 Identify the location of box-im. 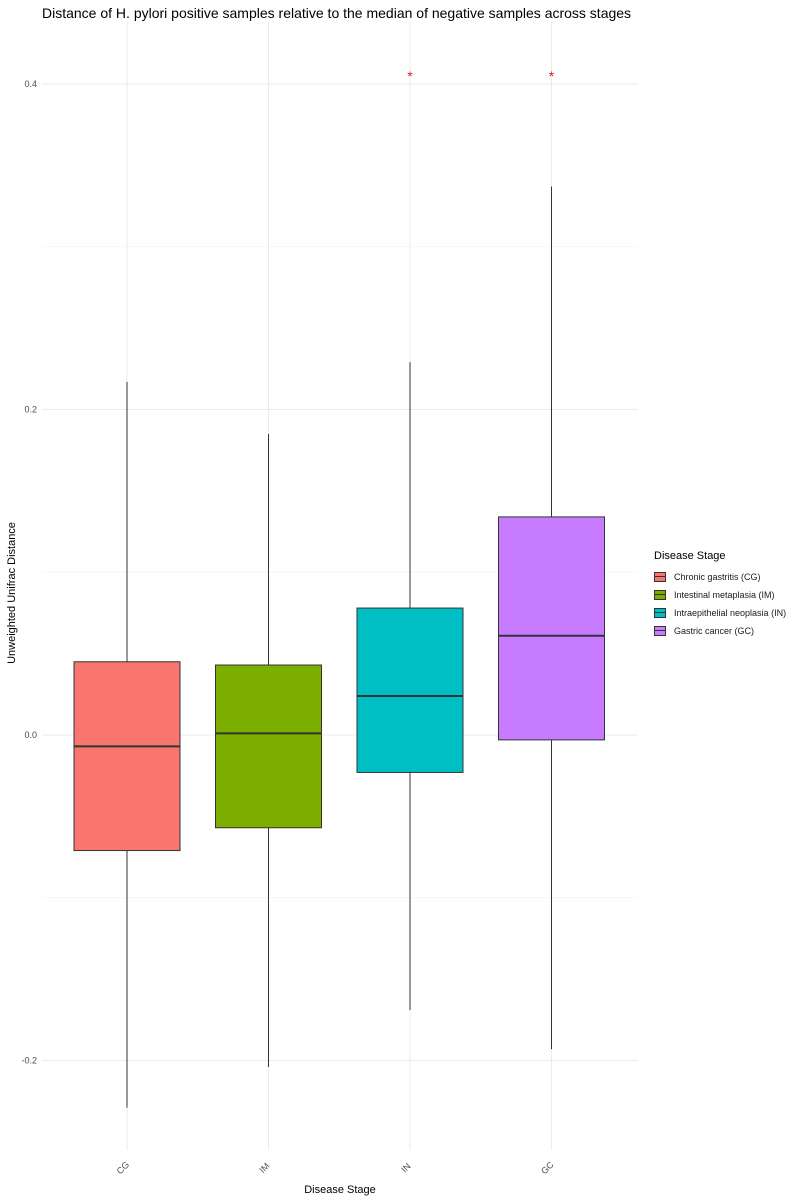
(268, 746).